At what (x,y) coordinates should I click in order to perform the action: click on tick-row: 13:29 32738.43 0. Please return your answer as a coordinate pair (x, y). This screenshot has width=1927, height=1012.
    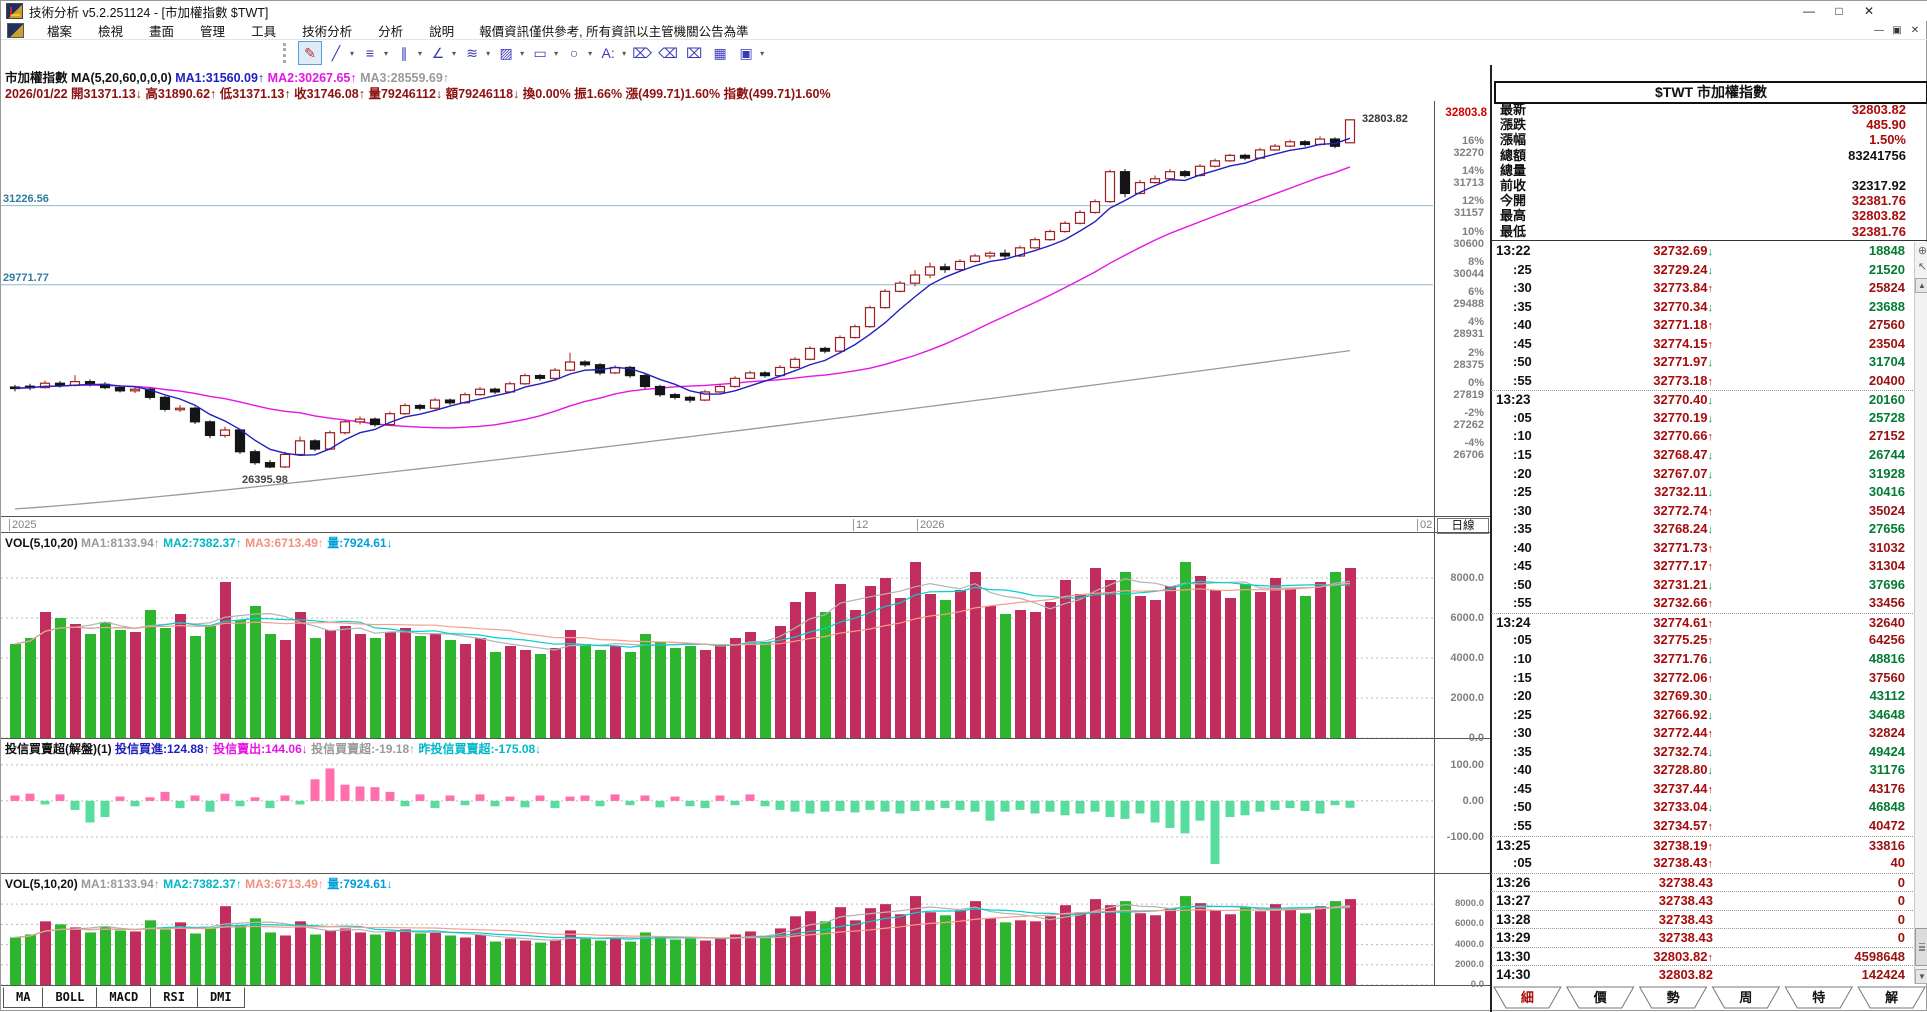
    Looking at the image, I should click on (1703, 937).